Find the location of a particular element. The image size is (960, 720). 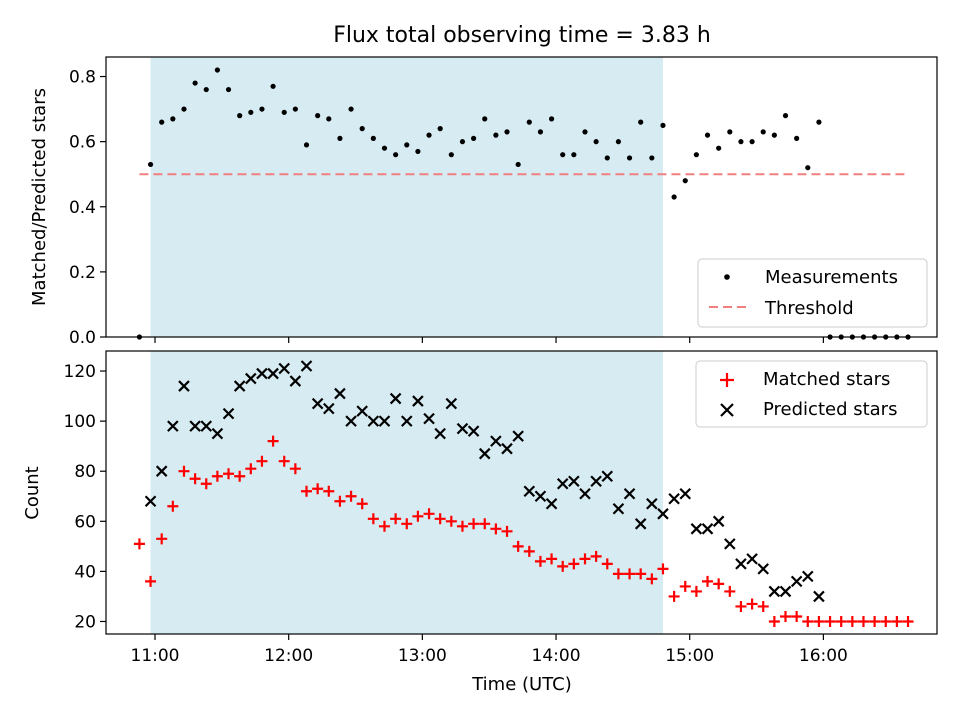

bottom-y-tick-label: 60 is located at coordinates (85, 522).